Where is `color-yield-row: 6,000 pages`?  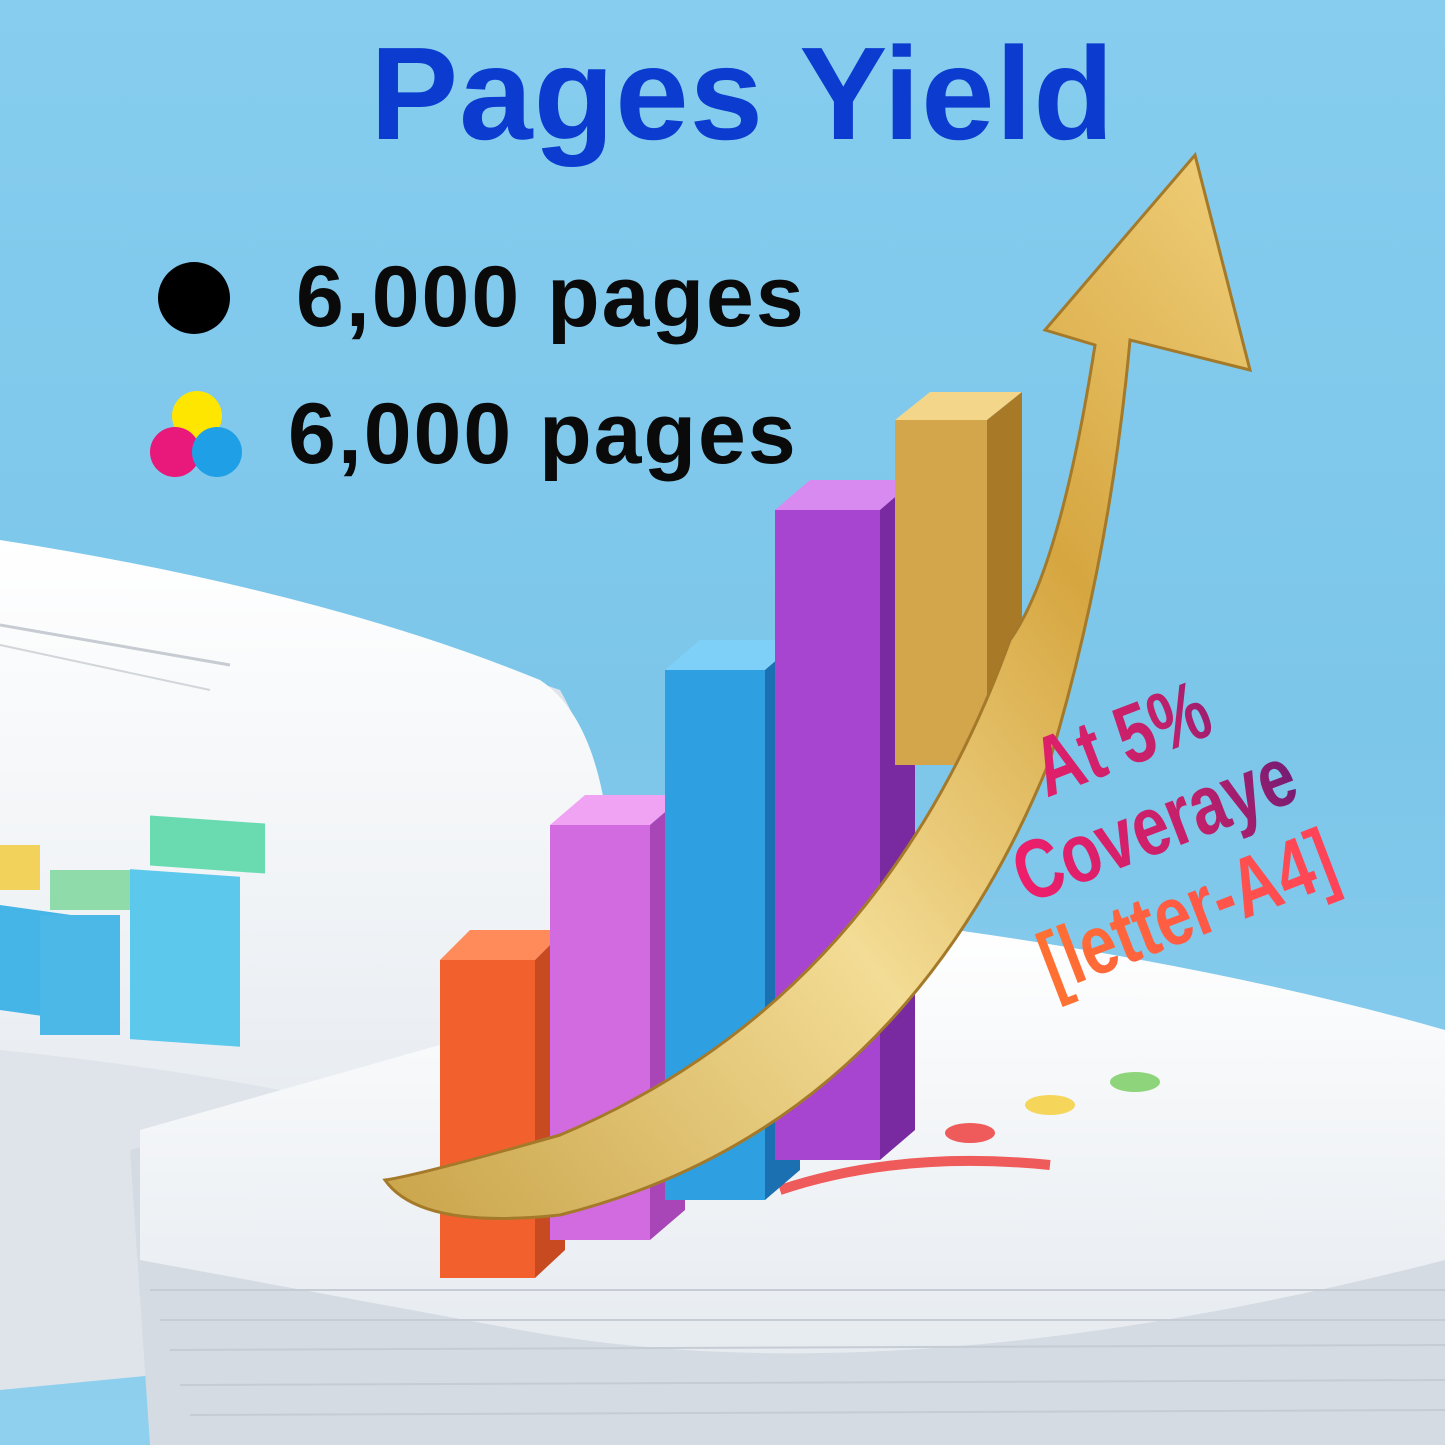 color-yield-row: 6,000 pages is located at coordinates (474, 434).